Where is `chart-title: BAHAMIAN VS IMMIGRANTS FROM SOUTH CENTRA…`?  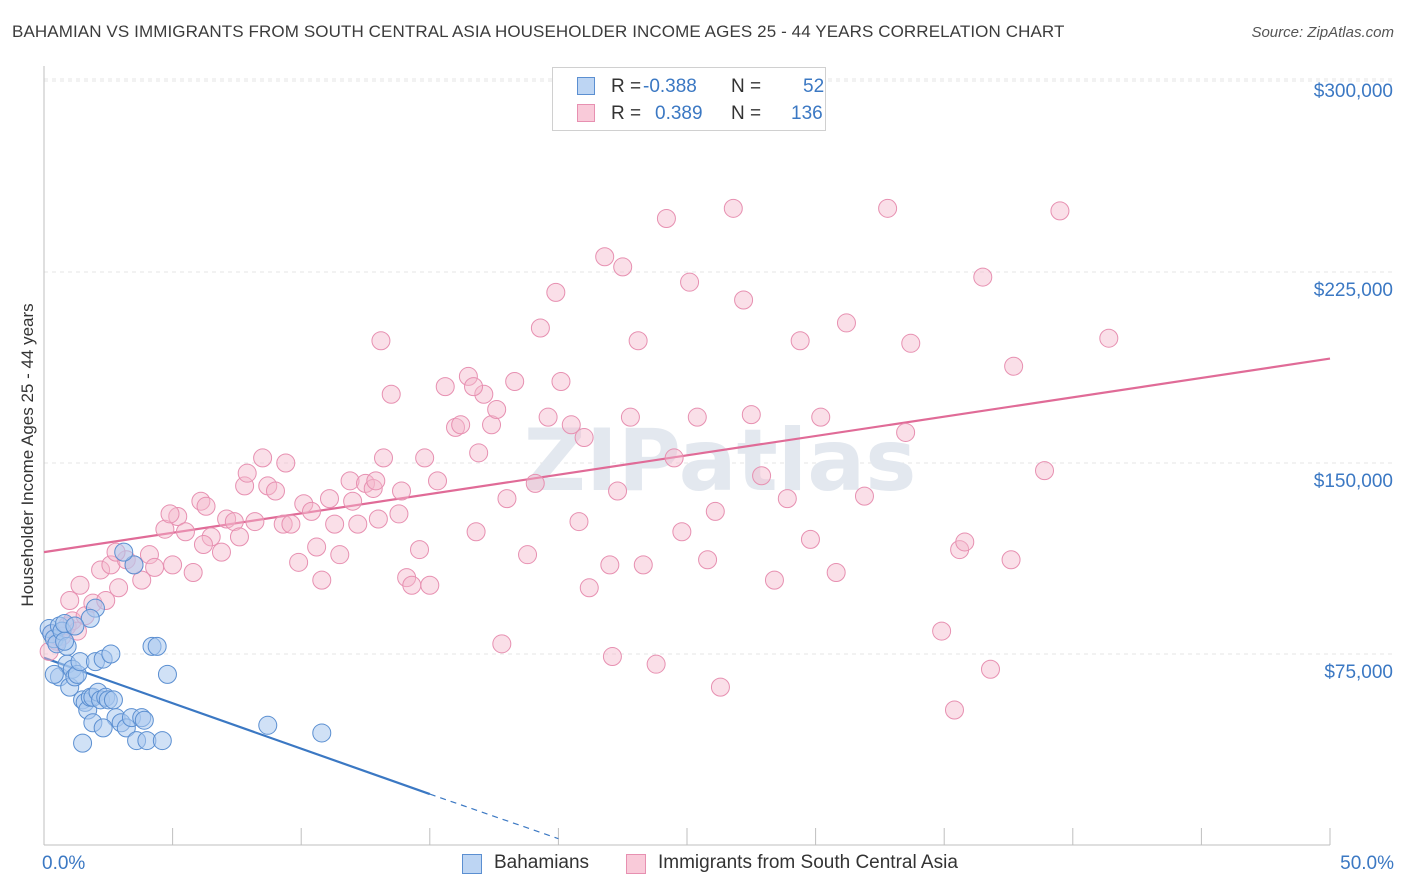
chart-title: BAHAMIAN VS IMMIGRANTS FROM SOUTH CENTRA… is located at coordinates (538, 31).